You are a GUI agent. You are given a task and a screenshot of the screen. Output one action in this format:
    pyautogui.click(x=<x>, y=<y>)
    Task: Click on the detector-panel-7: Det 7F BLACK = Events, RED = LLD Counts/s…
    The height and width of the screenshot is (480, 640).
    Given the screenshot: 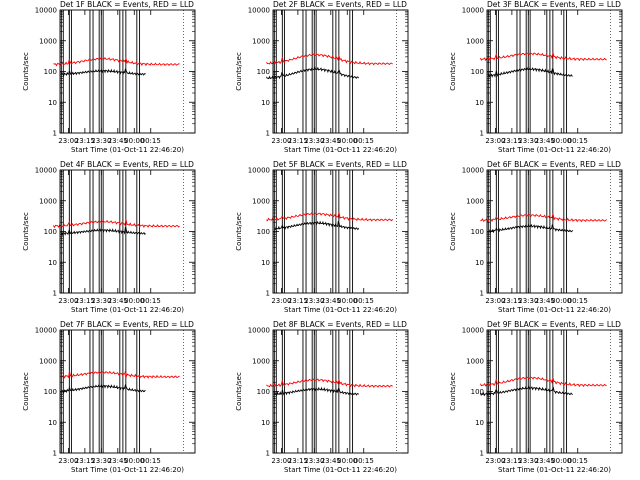 What is the action you would take?
    pyautogui.click(x=109, y=397)
    